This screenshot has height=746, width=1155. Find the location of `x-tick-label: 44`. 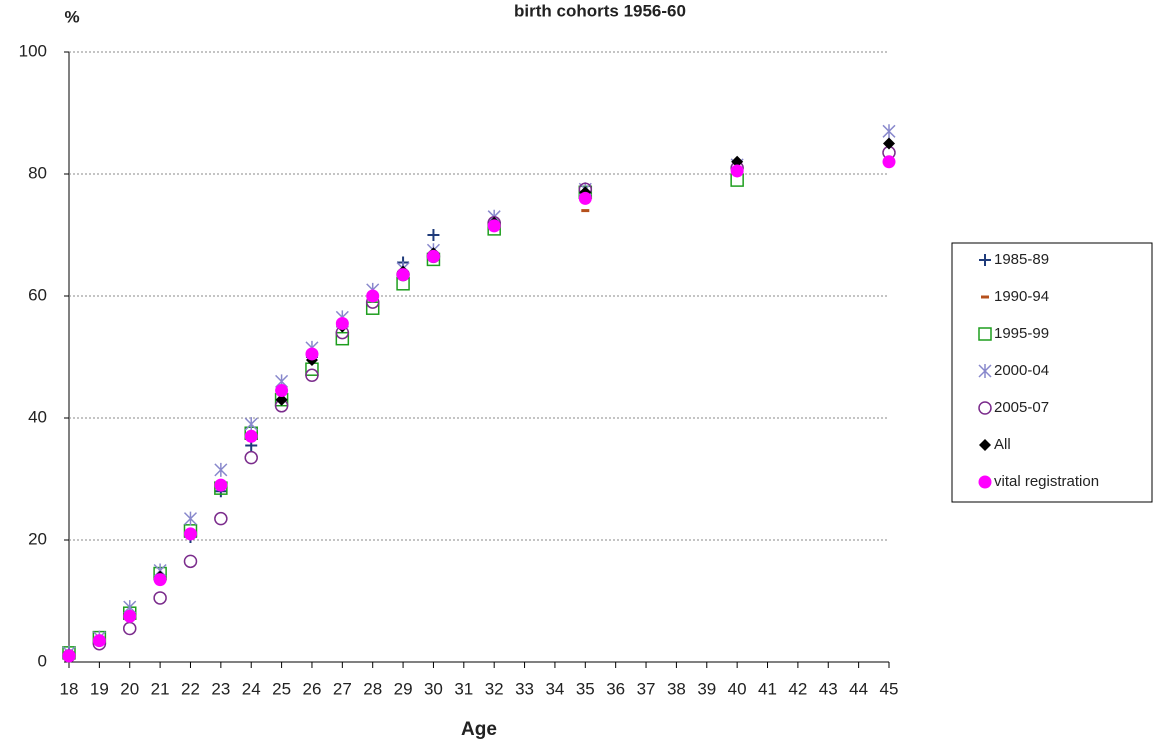

x-tick-label: 44 is located at coordinates (858, 688).